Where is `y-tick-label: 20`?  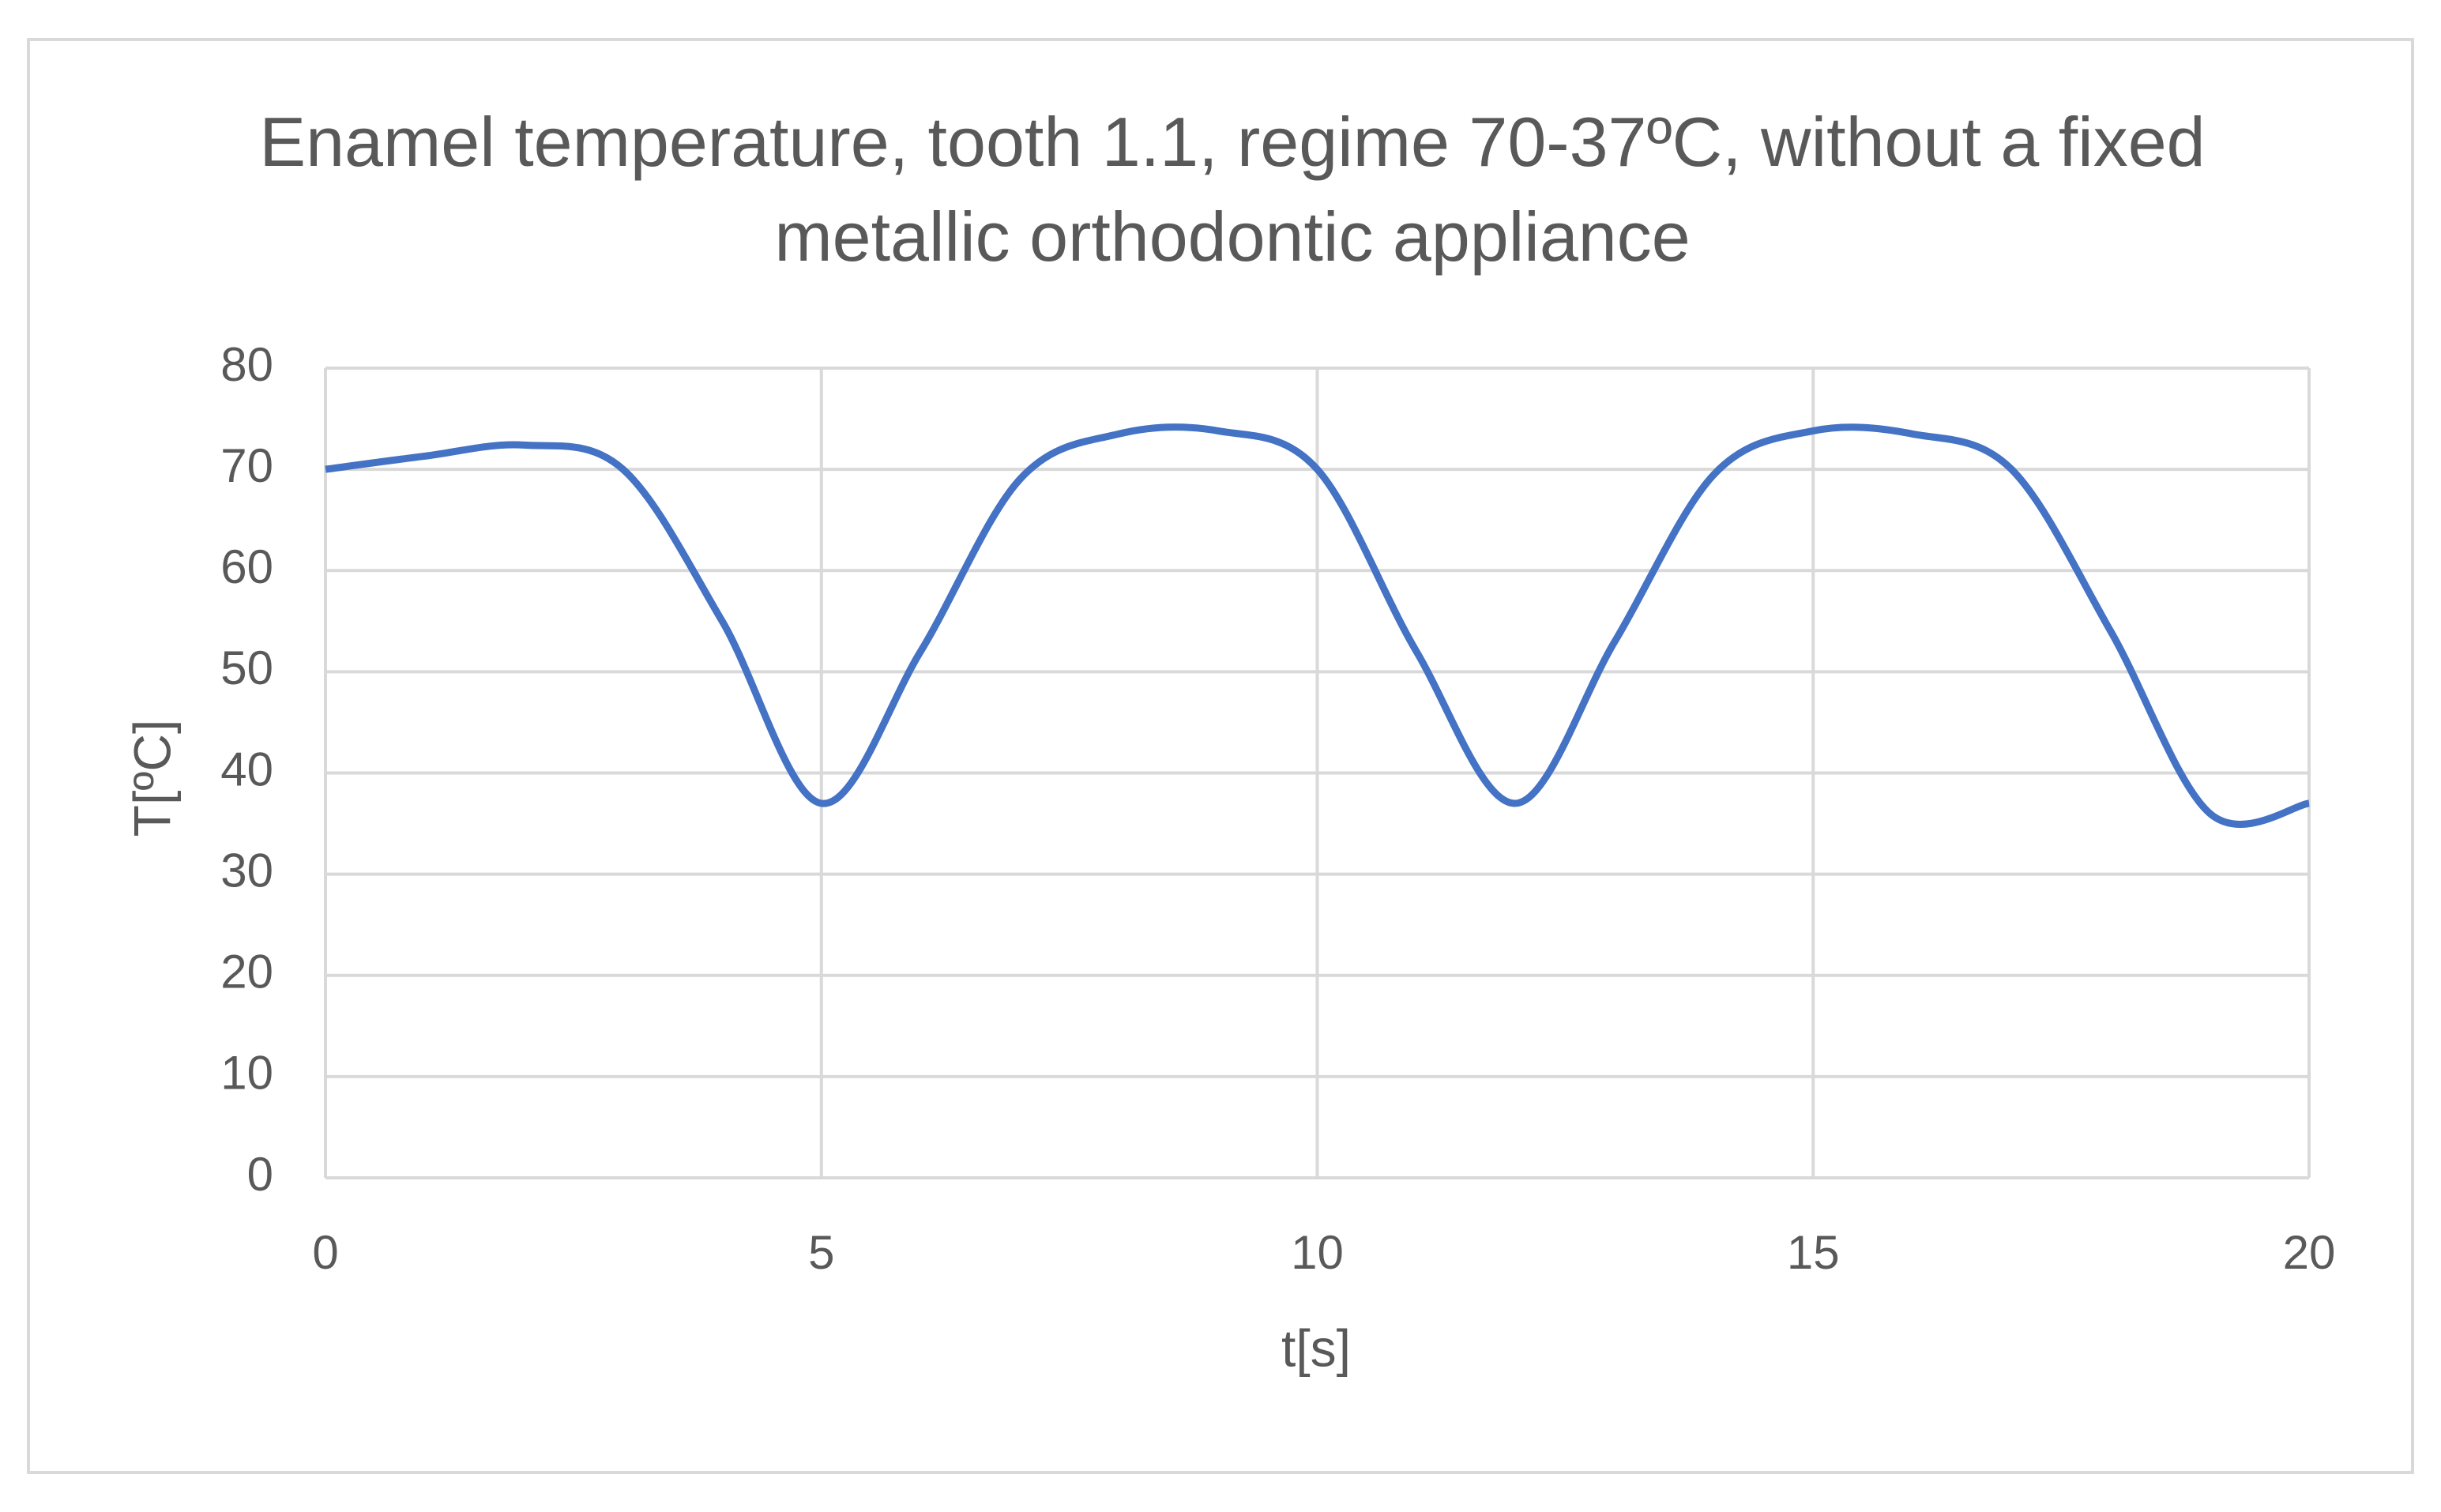 y-tick-label: 20 is located at coordinates (246, 972).